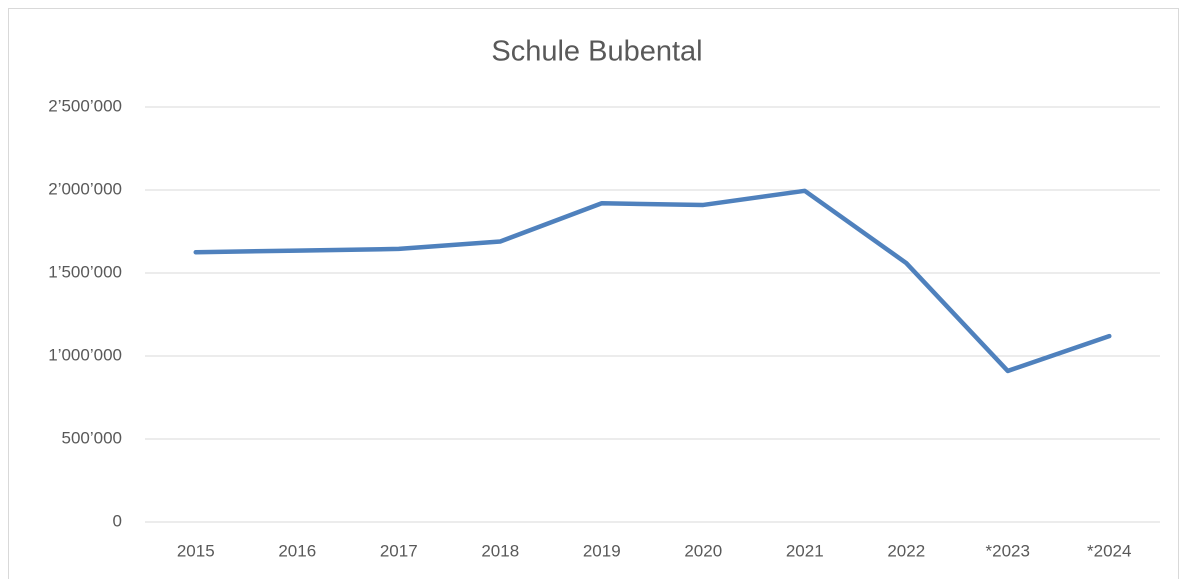  What do you see at coordinates (297, 550) in the screenshot?
I see `x-tick-label: 2016` at bounding box center [297, 550].